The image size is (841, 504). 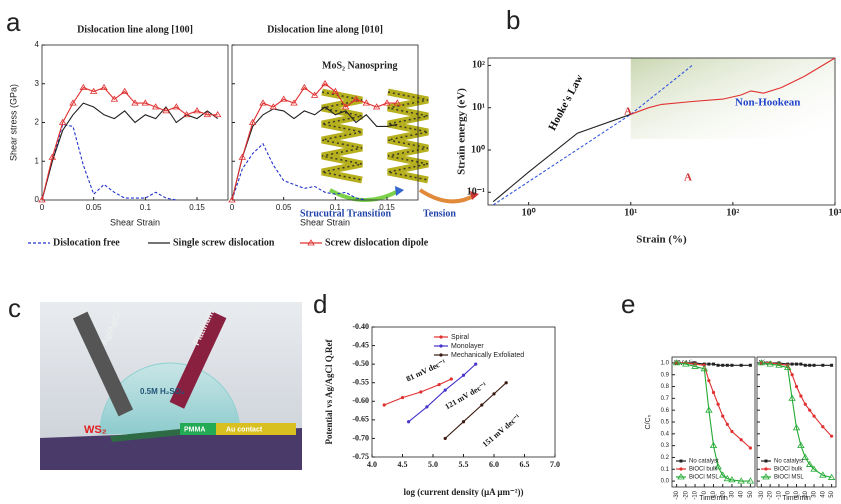 What do you see at coordinates (14, 308) in the screenshot?
I see `panel-label: c` at bounding box center [14, 308].